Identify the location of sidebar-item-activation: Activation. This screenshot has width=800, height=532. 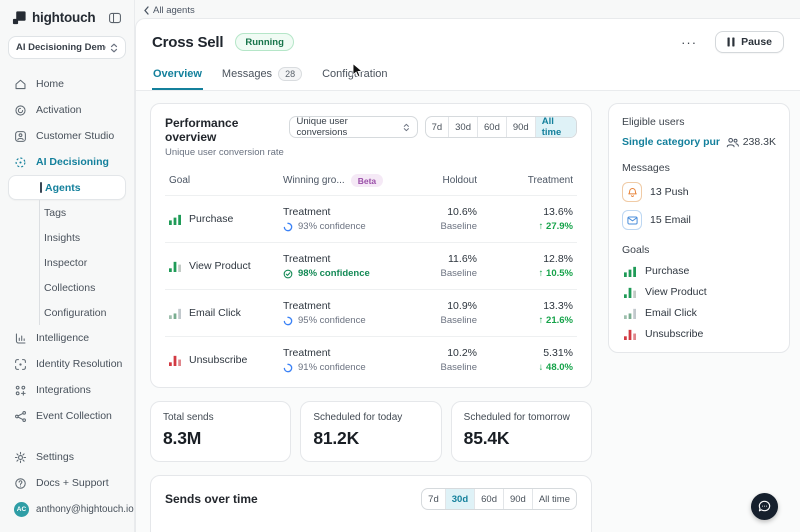
(67, 110).